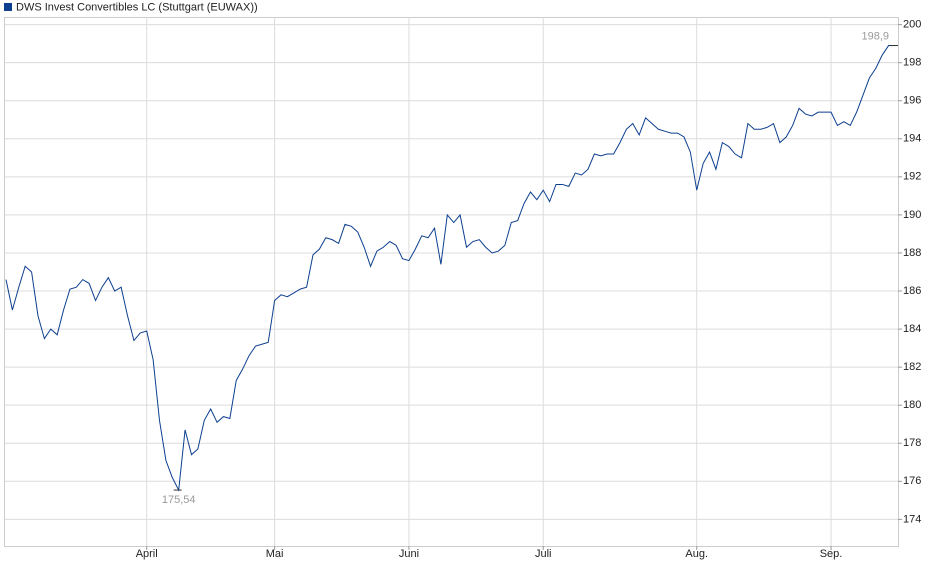  Describe the element at coordinates (912, 405) in the screenshot. I see `y-tick-label: 180` at that location.